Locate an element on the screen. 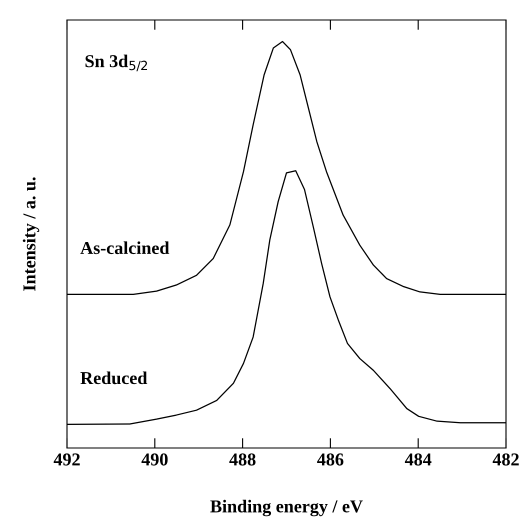  x-tick-label: 492 is located at coordinates (67, 459).